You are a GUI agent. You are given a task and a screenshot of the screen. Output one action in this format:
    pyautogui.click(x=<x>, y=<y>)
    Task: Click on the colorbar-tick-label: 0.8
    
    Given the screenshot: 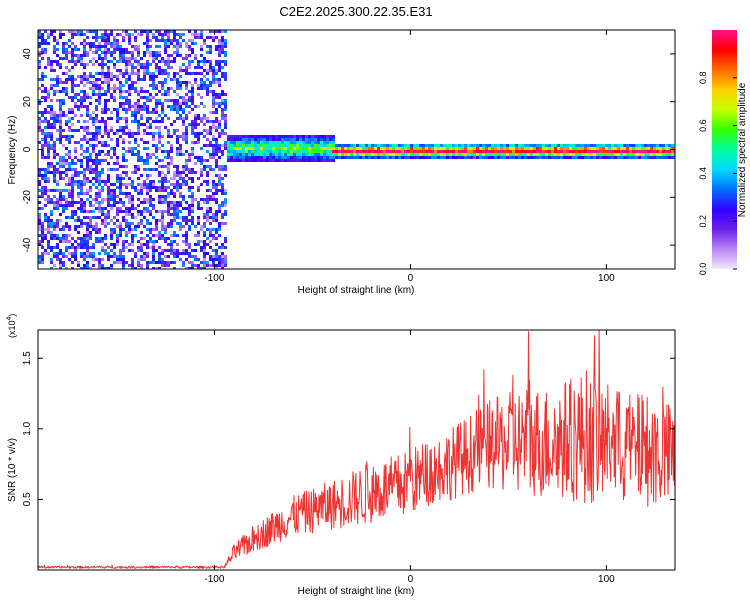 What is the action you would take?
    pyautogui.click(x=703, y=78)
    